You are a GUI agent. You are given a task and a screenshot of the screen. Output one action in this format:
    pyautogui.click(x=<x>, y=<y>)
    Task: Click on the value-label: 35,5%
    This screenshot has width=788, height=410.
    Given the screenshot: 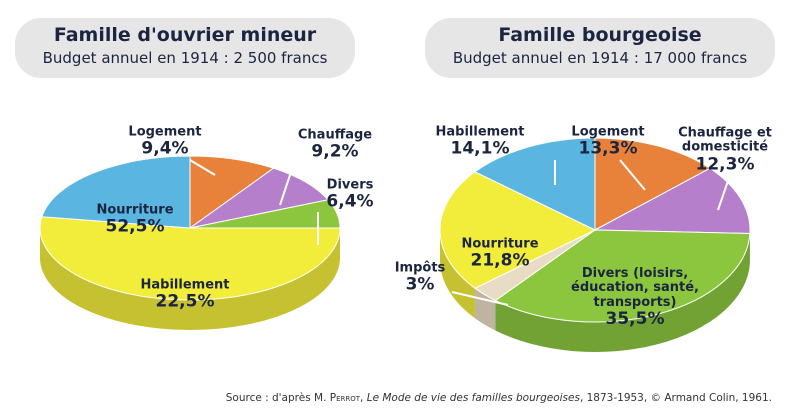 What is the action you would take?
    pyautogui.click(x=635, y=319)
    